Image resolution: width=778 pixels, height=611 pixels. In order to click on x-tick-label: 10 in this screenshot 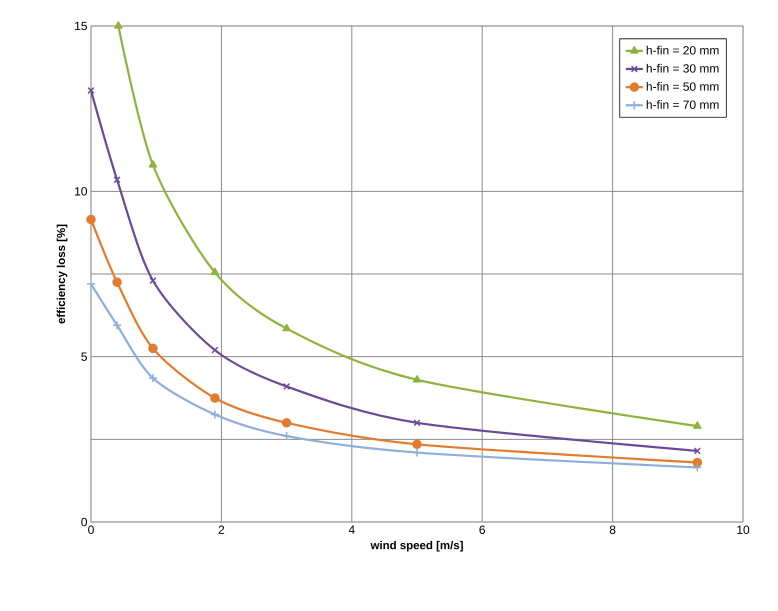, I will do `click(743, 530)`.